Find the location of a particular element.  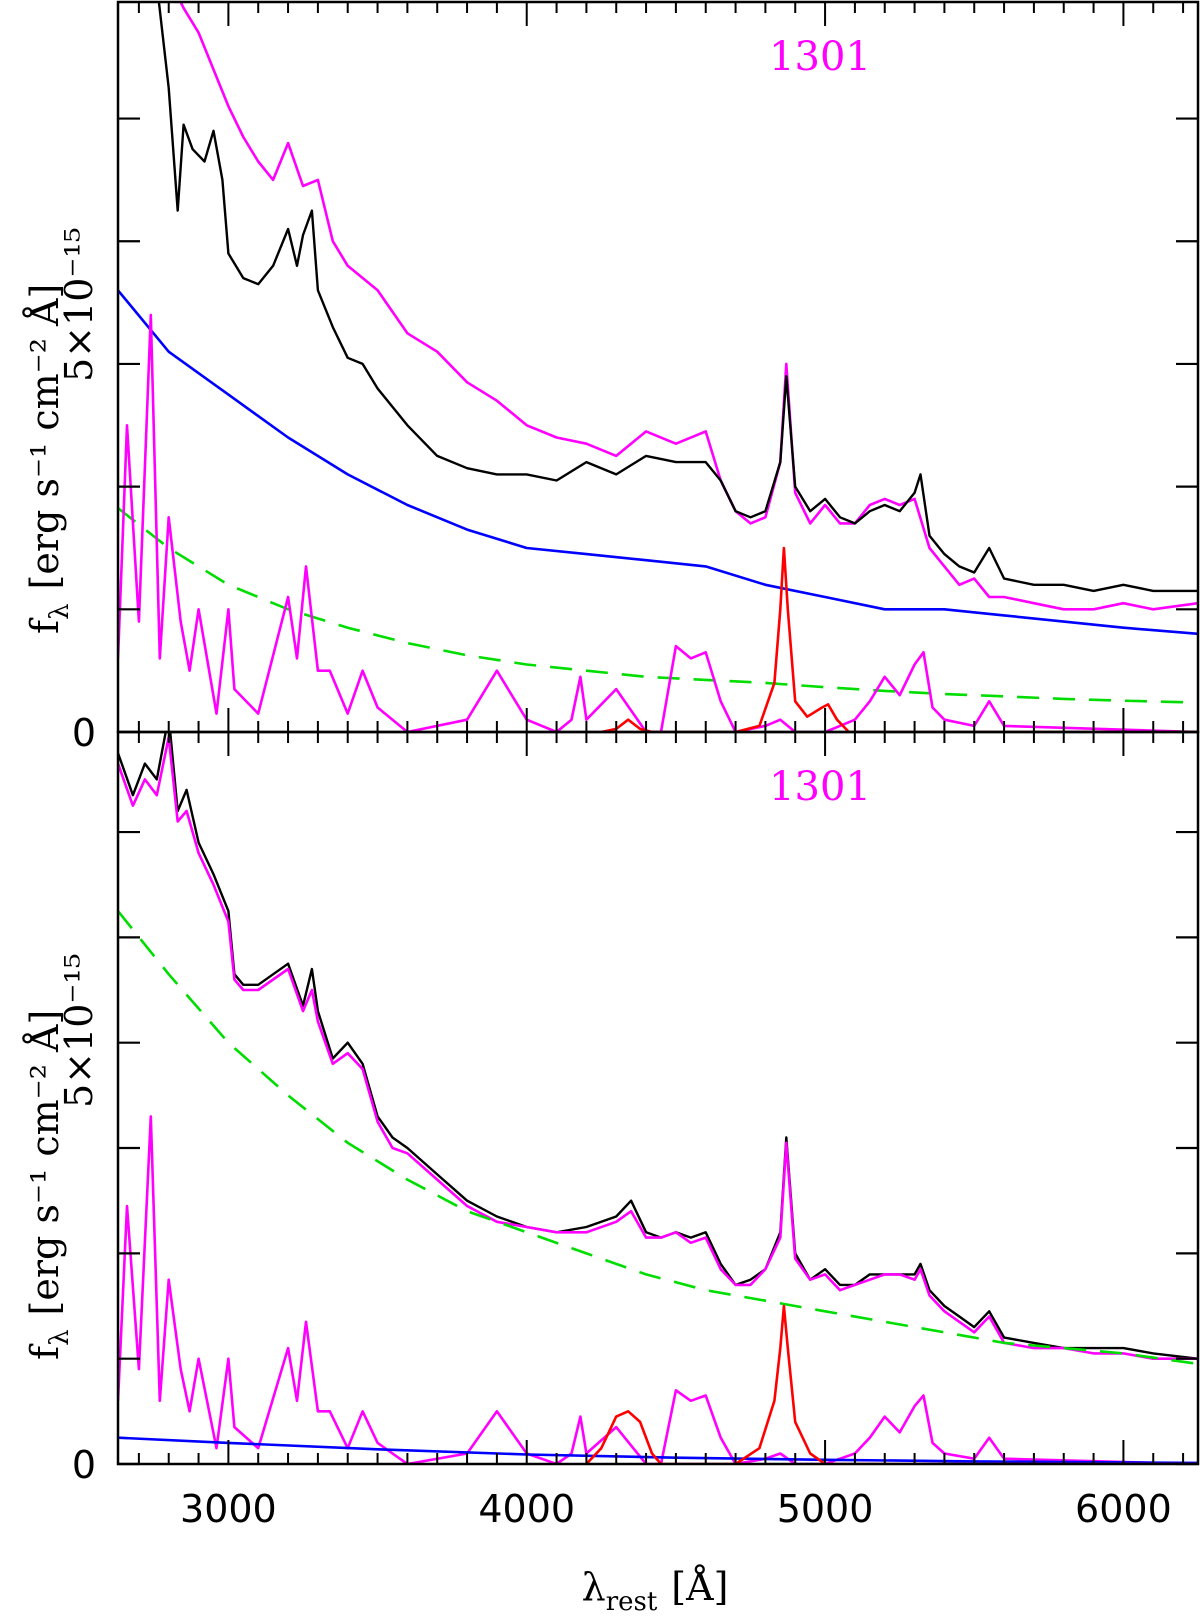

x-tick-label: 6000 is located at coordinates (1123, 1509).